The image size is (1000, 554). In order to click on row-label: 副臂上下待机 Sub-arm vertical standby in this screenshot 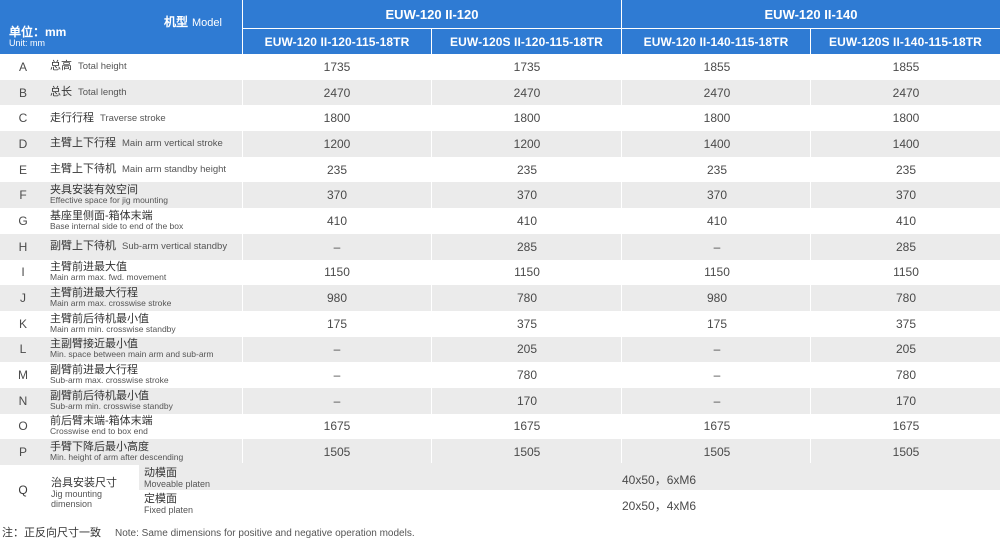, I will do `click(138, 247)`.